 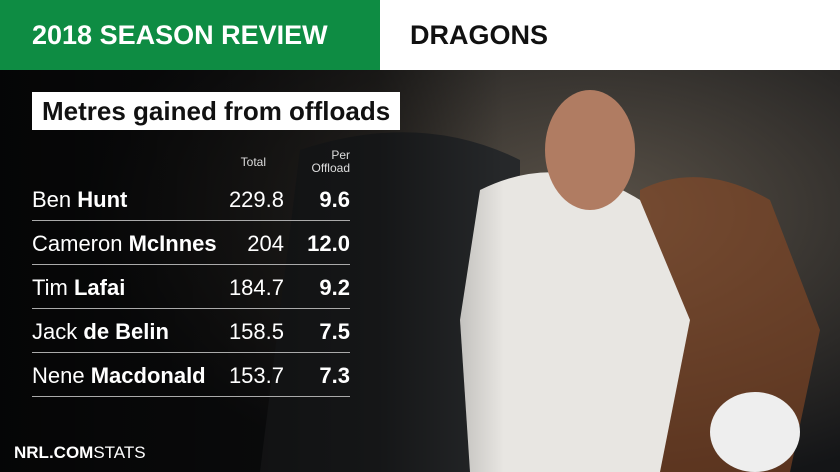 What do you see at coordinates (256, 199) in the screenshot?
I see `total: 229.8` at bounding box center [256, 199].